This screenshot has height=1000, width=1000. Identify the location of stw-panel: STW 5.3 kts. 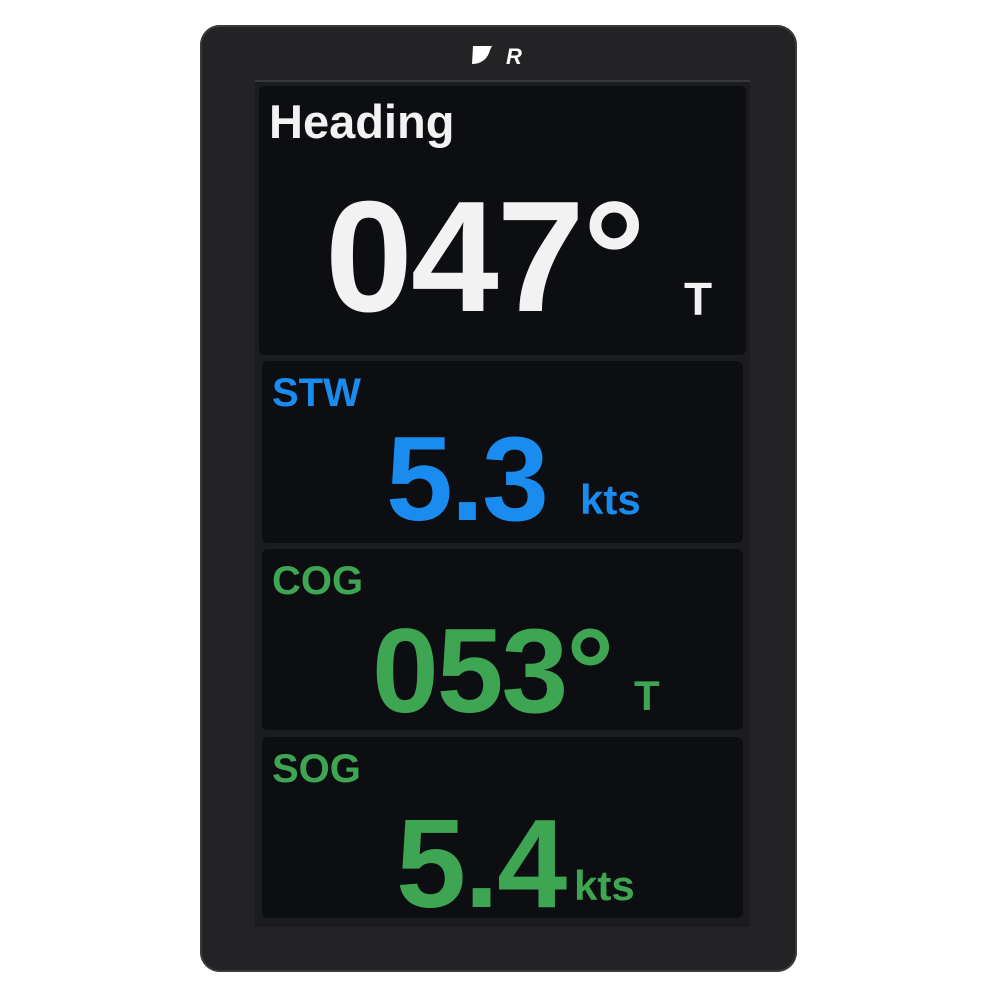
(502, 452).